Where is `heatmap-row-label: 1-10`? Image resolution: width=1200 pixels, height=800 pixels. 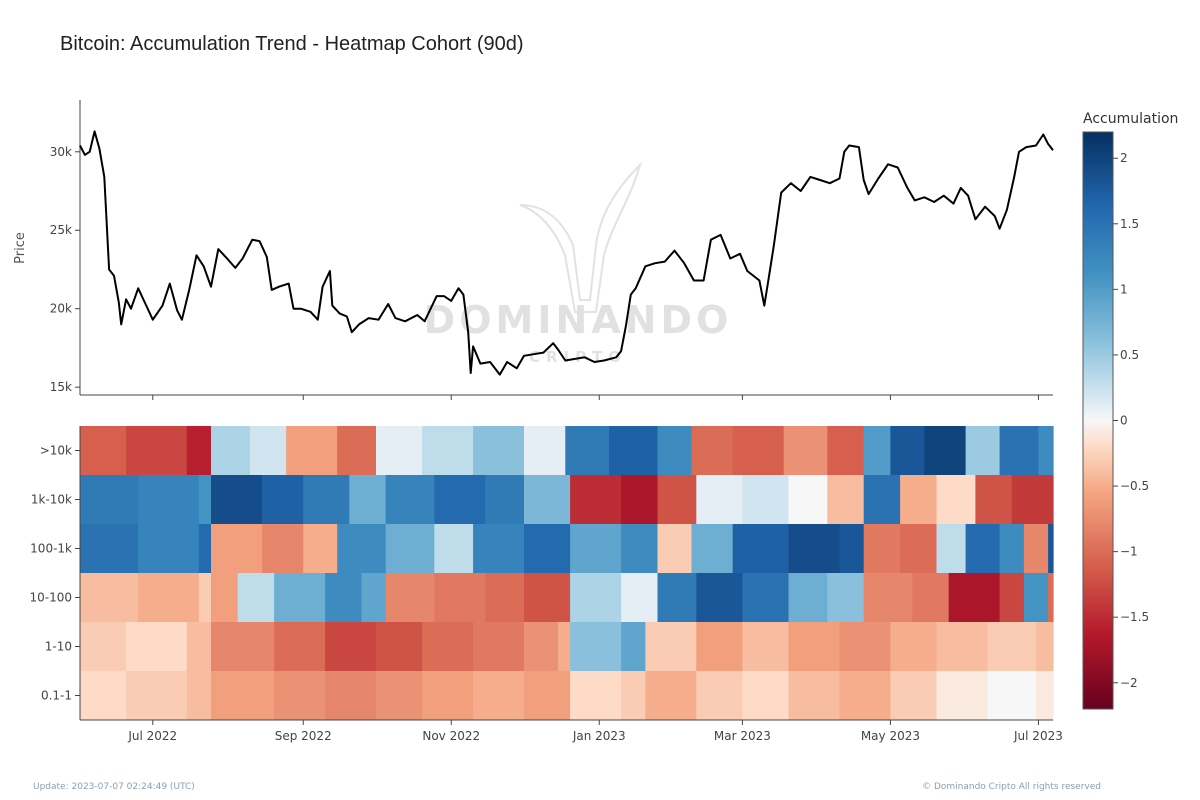 heatmap-row-label: 1-10 is located at coordinates (58, 647).